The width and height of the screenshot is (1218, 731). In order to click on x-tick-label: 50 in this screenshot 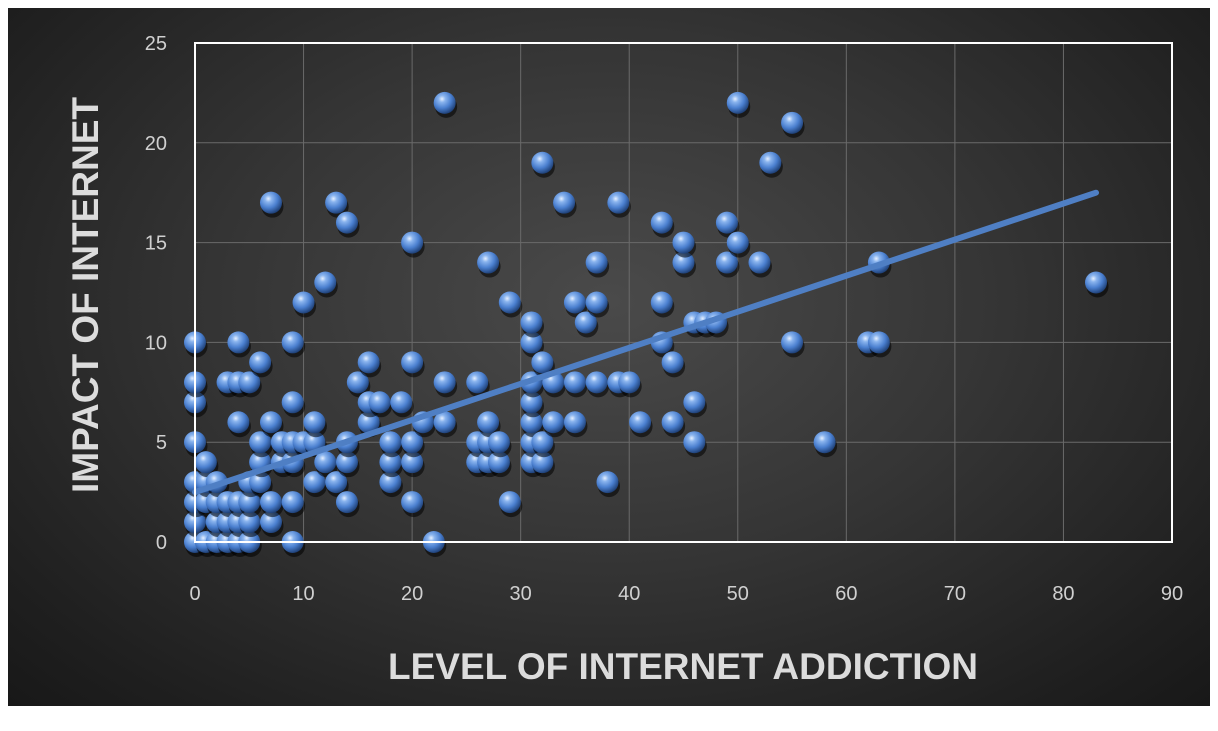, I will do `click(738, 594)`.